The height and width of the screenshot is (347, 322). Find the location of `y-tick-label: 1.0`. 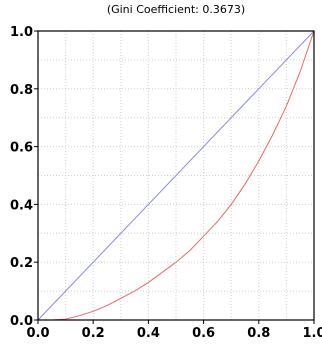

y-tick-label: 1.0 is located at coordinates (21, 32).